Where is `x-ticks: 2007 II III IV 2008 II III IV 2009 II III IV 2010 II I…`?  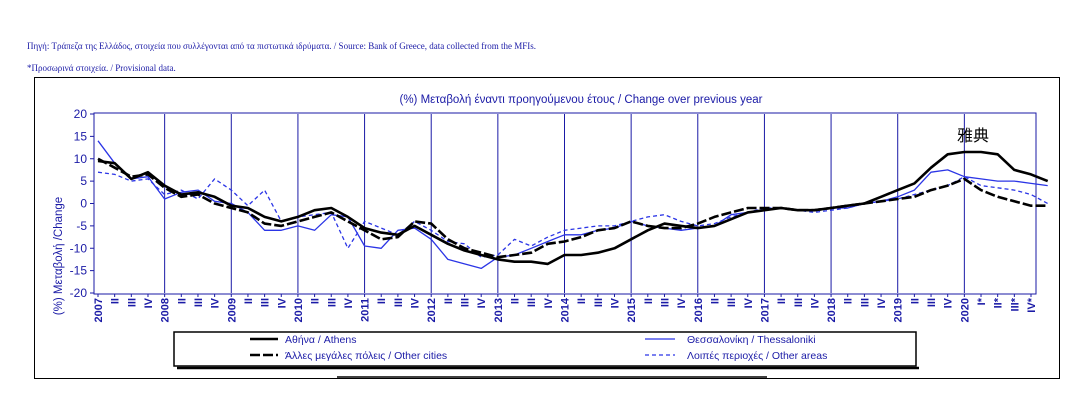
x-ticks: 2007 II III IV 2008 II III IV 2009 II III IV 2010 II I… is located at coordinates (565, 308).